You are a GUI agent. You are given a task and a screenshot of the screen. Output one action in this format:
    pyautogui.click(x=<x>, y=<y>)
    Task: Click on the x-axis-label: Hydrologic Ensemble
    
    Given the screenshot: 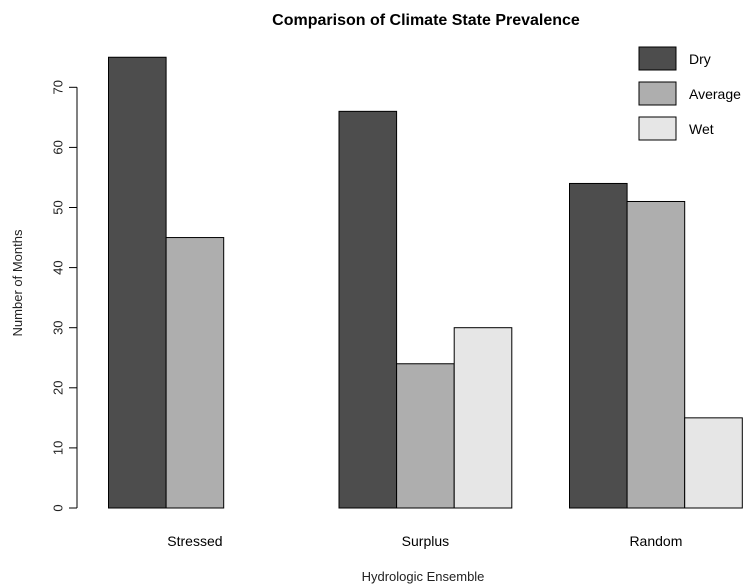 What is the action you would take?
    pyautogui.click(x=423, y=576)
    